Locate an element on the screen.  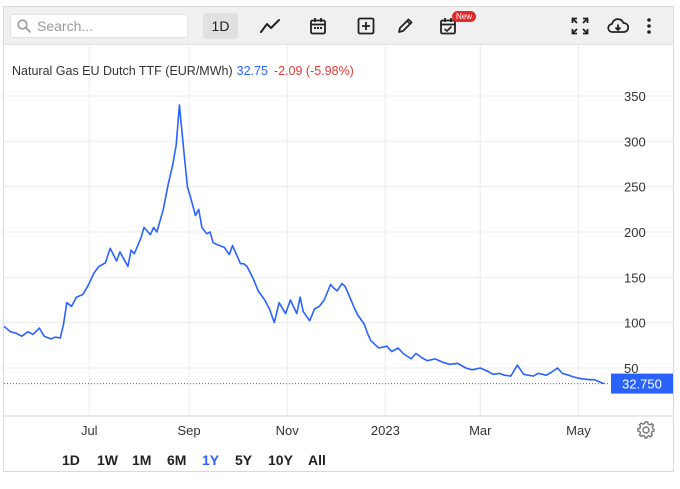
last-price-tag is located at coordinates (642, 383).